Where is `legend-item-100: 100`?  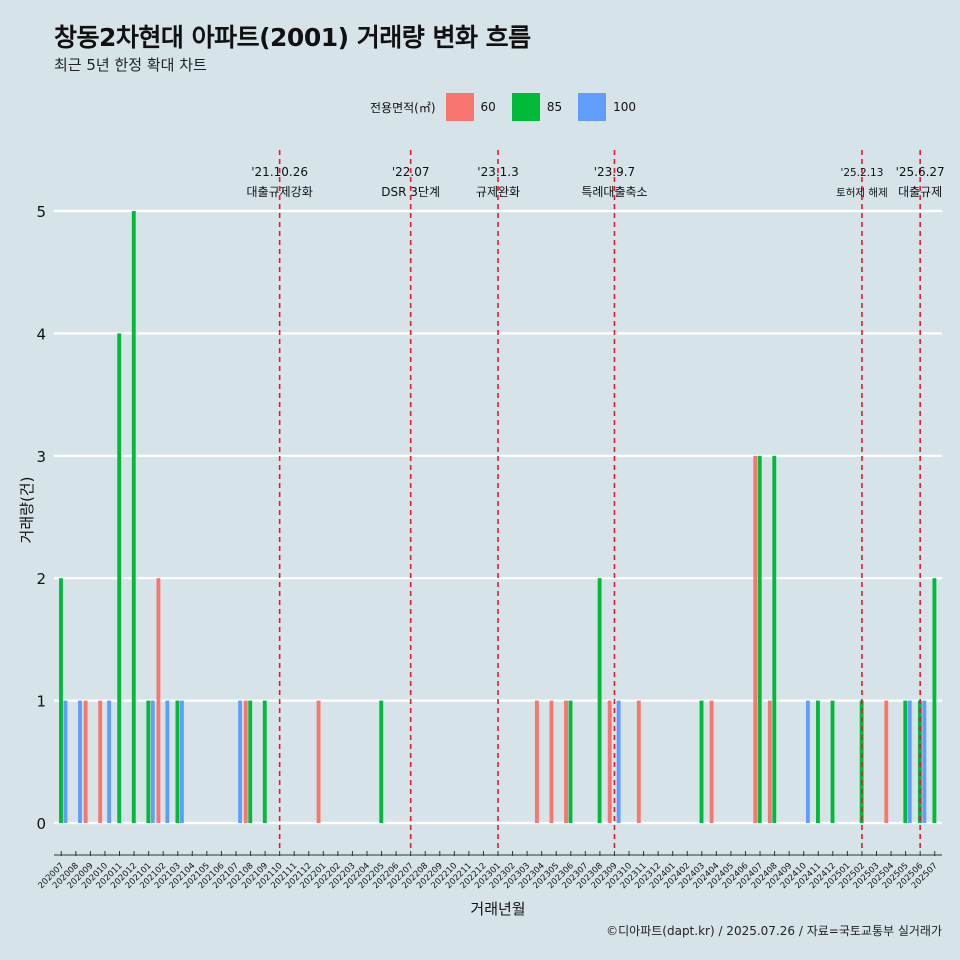
legend-item-100: 100 is located at coordinates (607, 107).